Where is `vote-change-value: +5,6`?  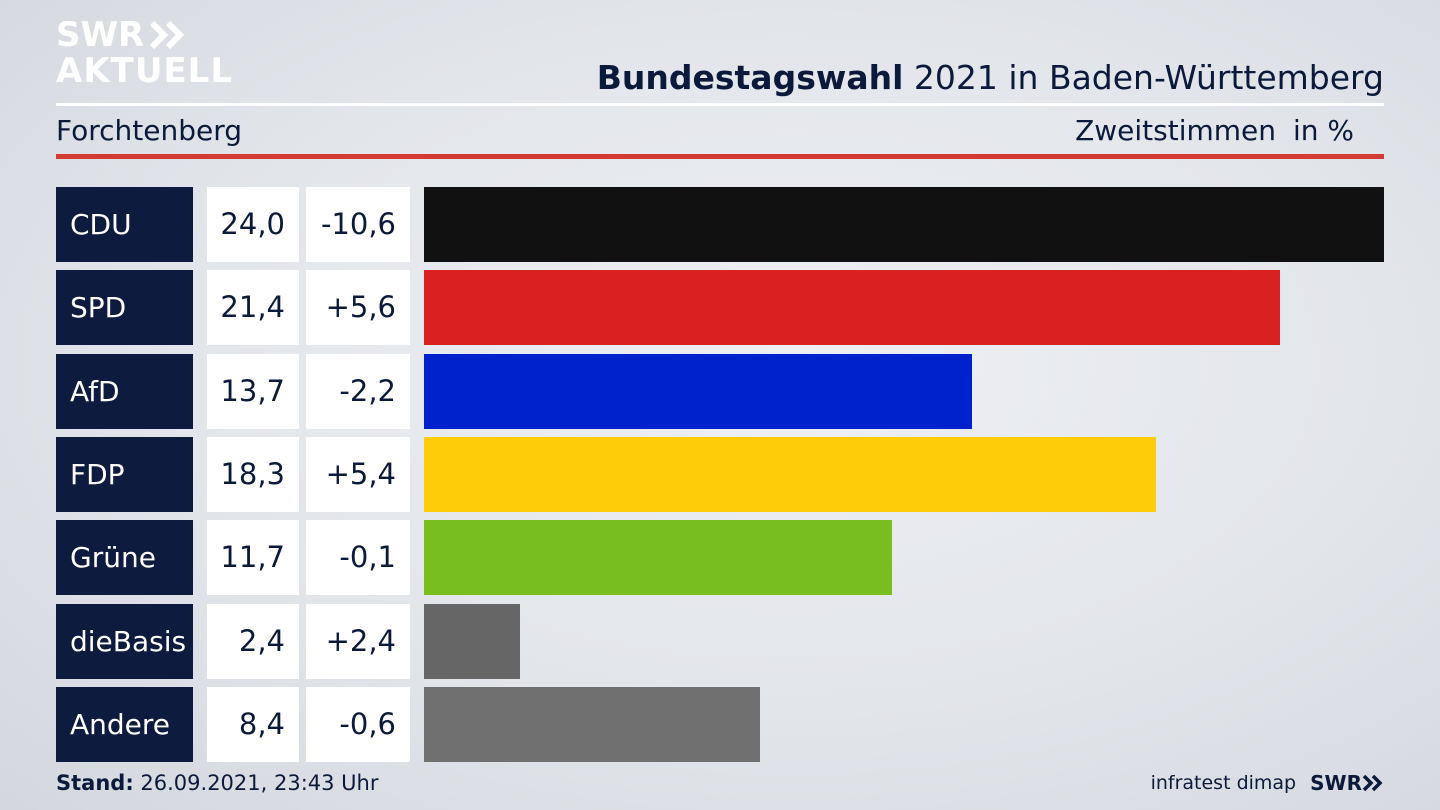 vote-change-value: +5,6 is located at coordinates (358, 307).